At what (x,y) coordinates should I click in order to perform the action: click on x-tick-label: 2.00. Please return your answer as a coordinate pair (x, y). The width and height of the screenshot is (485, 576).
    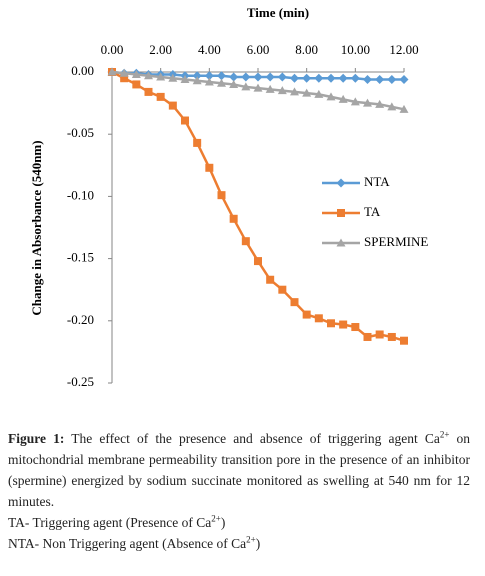
    Looking at the image, I should click on (160, 49).